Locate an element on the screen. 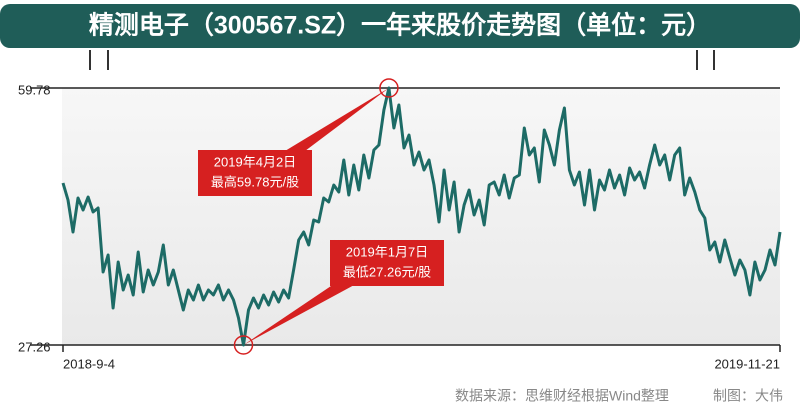  credit: 制图：大伟 is located at coordinates (748, 396).